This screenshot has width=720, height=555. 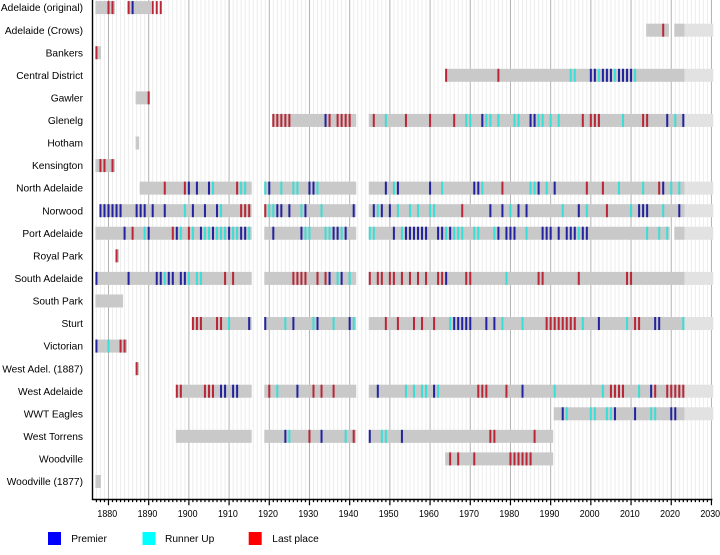 I want to click on svg-text: North Adelaide, so click(x=49, y=189).